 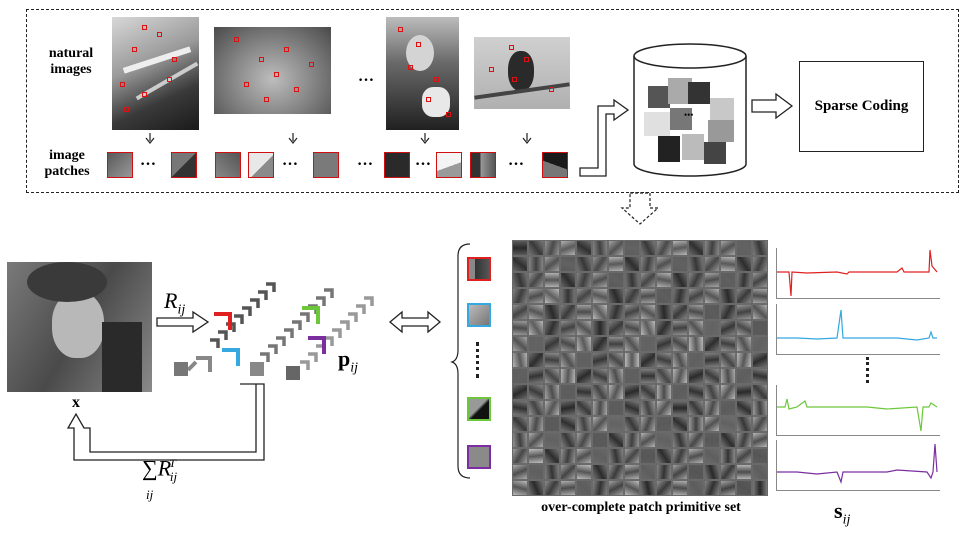 I want to click on key-patch-blue, so click(x=479, y=315).